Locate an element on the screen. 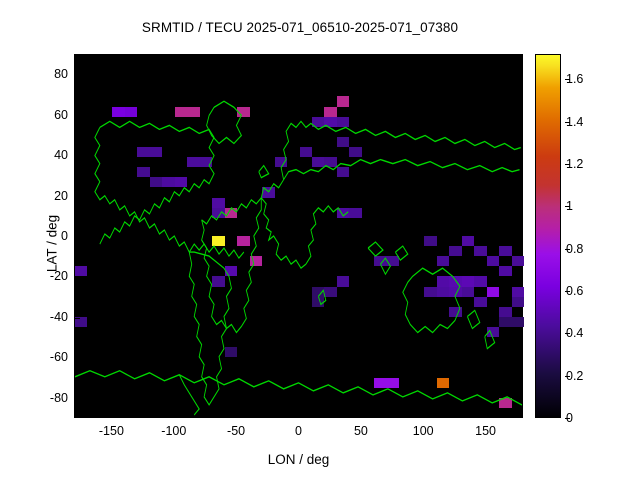  x-tick-label: -50 is located at coordinates (236, 431).